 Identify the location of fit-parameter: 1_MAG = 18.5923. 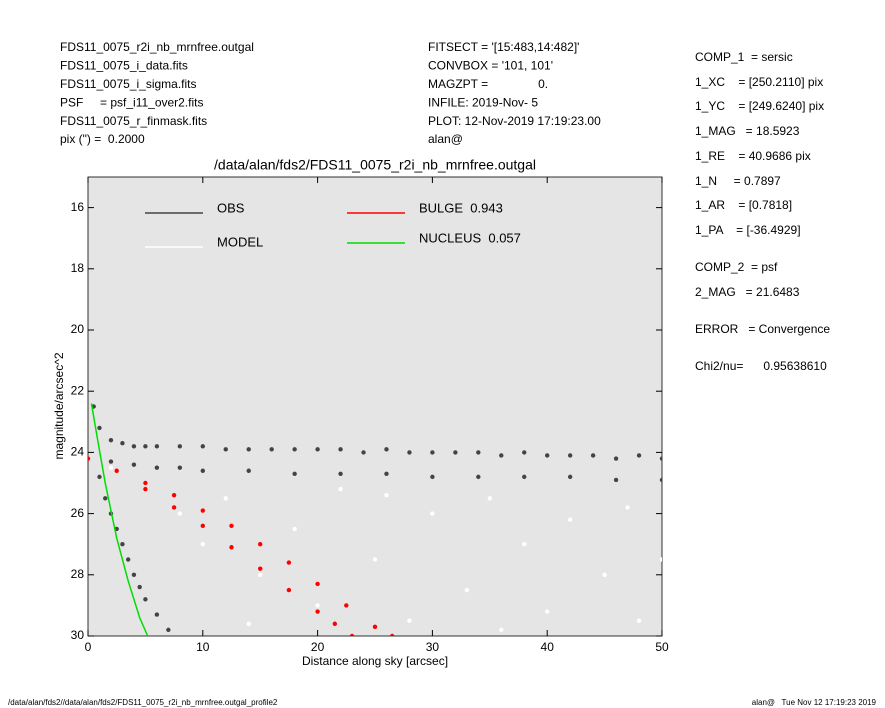
(747, 131).